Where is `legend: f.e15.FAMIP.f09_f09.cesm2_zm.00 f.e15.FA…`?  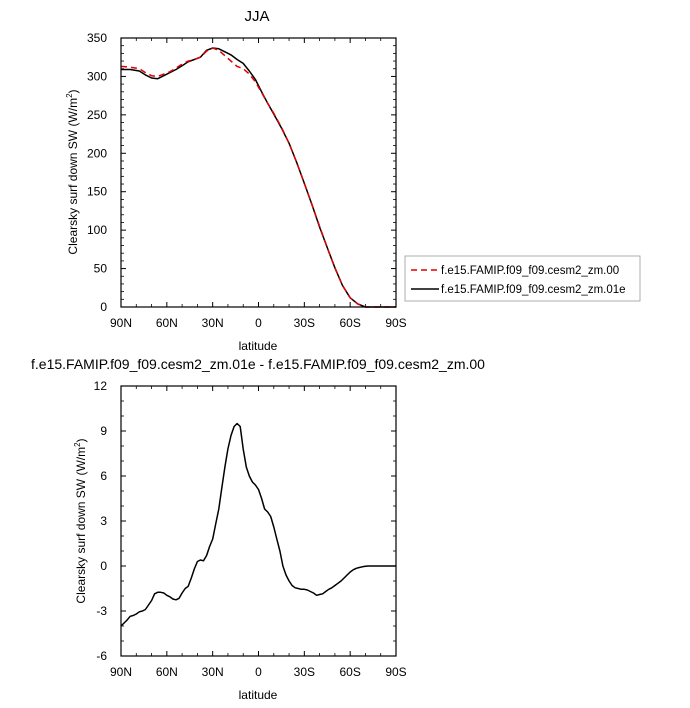 legend: f.e15.FAMIP.f09_f09.cesm2_zm.00 f.e15.FA… is located at coordinates (522, 278).